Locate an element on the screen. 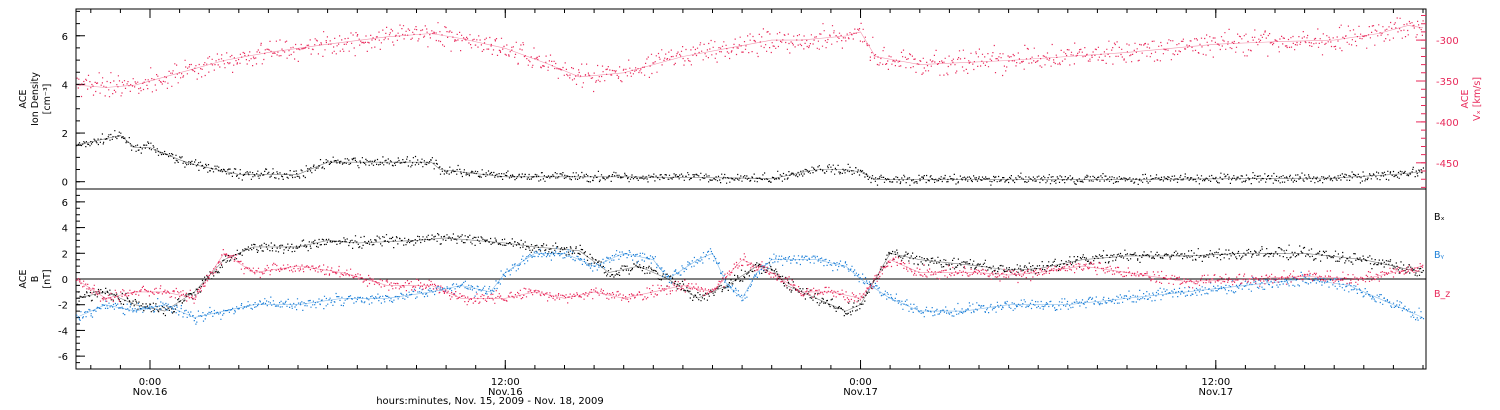  left-axis-title-line: [nT] is located at coordinates (47, 278).